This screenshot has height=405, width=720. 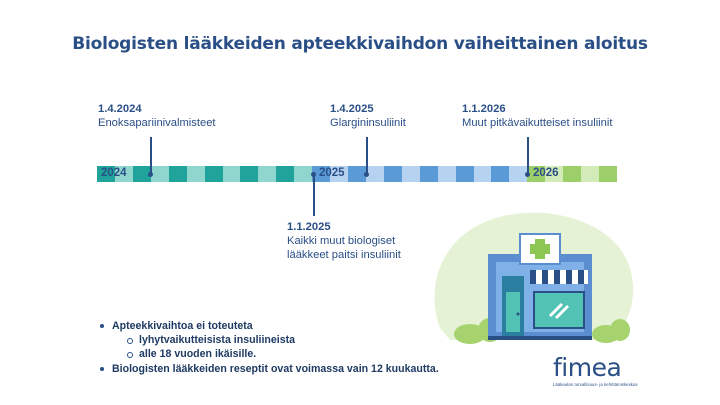 I want to click on event-desc-line1: Kaikki muut biologiset, so click(x=341, y=241).